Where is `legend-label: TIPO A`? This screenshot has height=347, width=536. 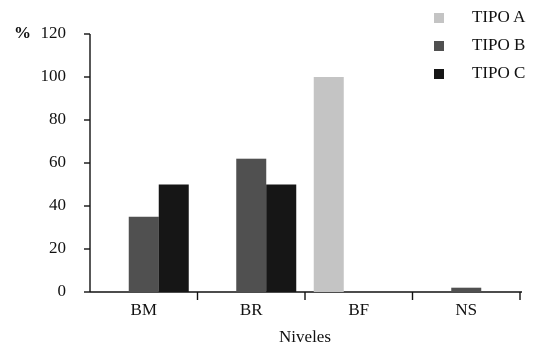 legend-label: TIPO A is located at coordinates (499, 16).